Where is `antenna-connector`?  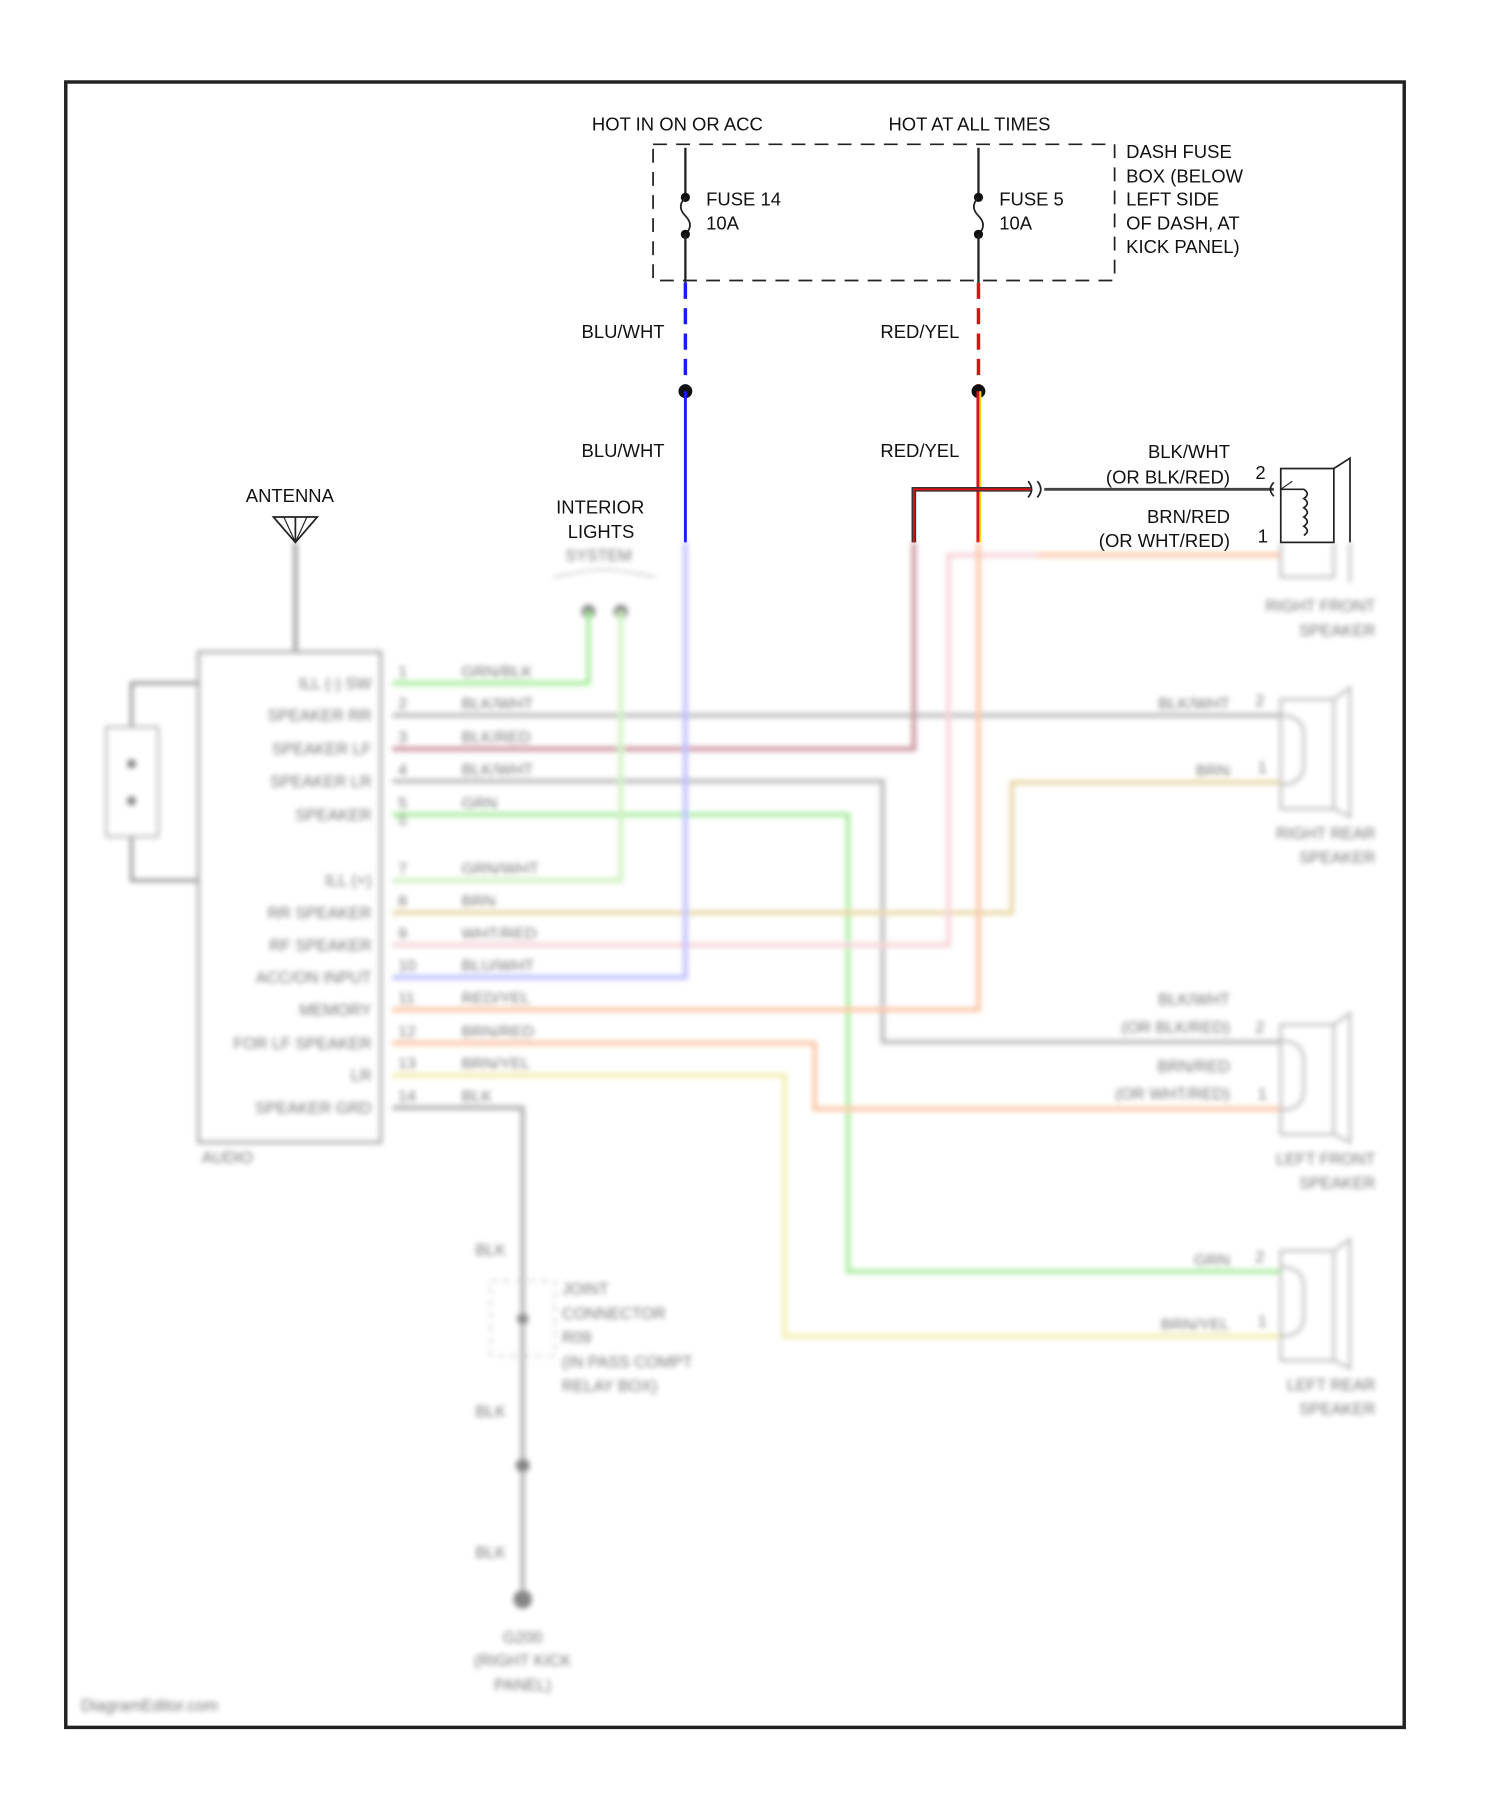
antenna-connector is located at coordinates (132, 781).